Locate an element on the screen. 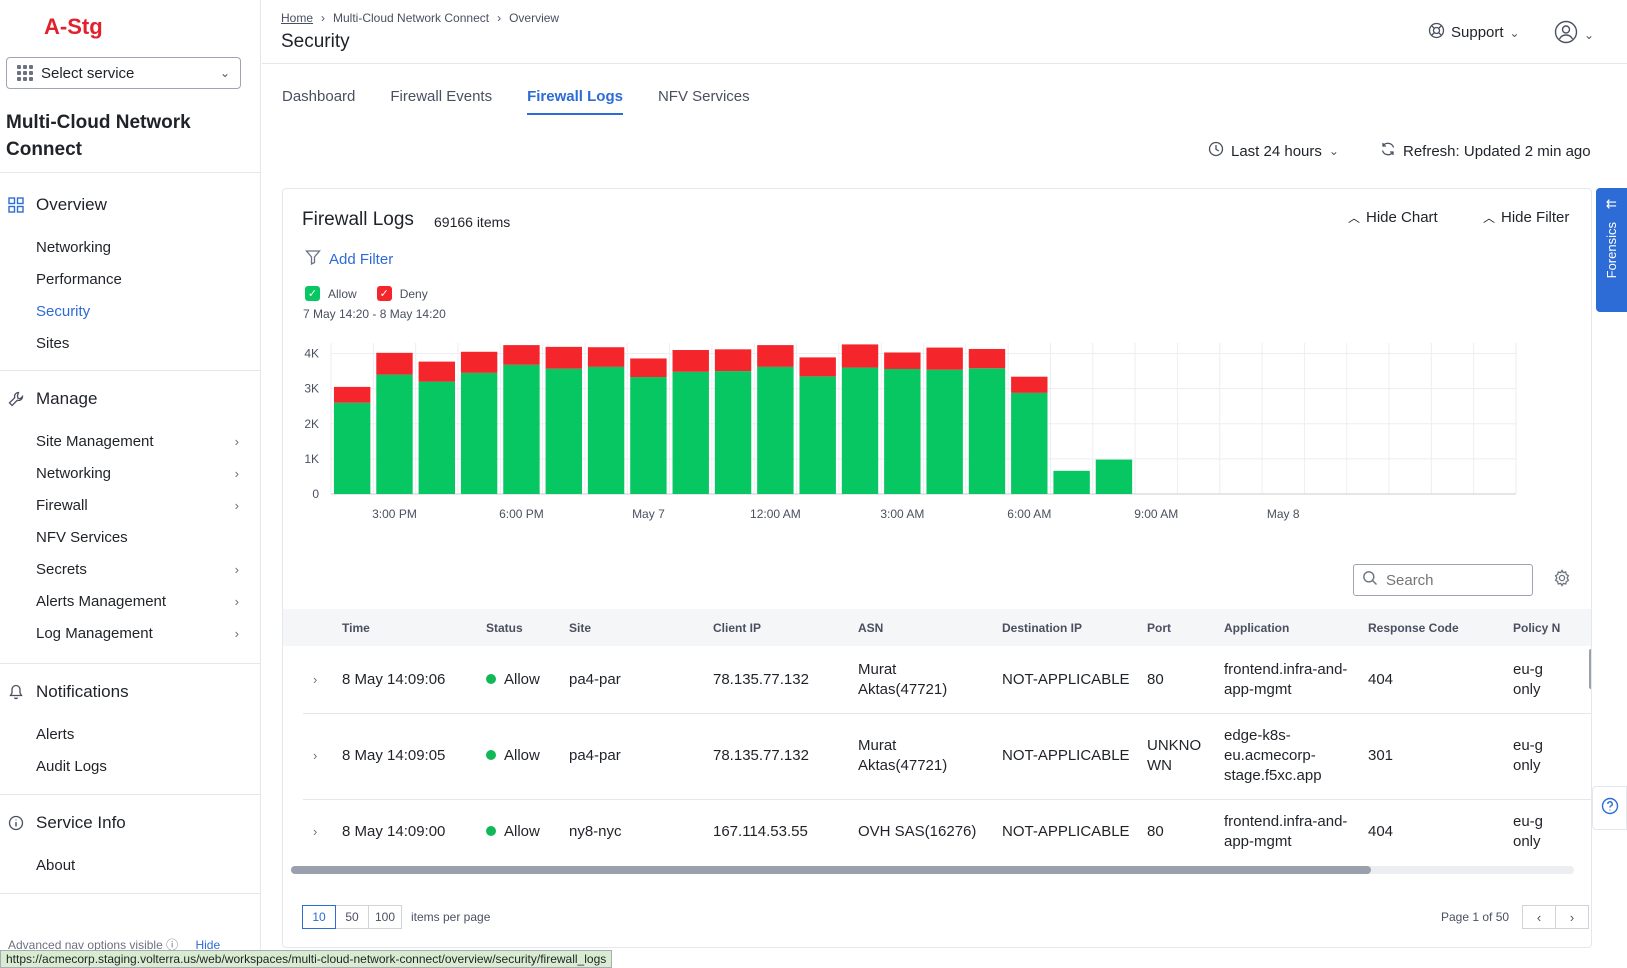 The width and height of the screenshot is (1627, 968). column-header-destination-ip: Destination IP is located at coordinates (1042, 628).